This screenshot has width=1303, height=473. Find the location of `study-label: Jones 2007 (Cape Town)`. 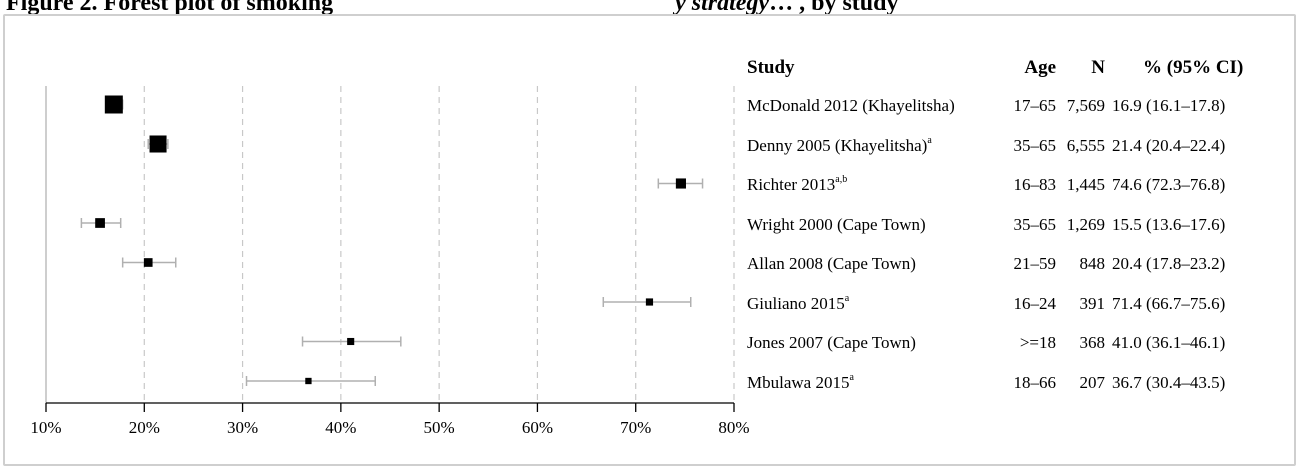

study-label: Jones 2007 (Cape Town) is located at coordinates (831, 342).